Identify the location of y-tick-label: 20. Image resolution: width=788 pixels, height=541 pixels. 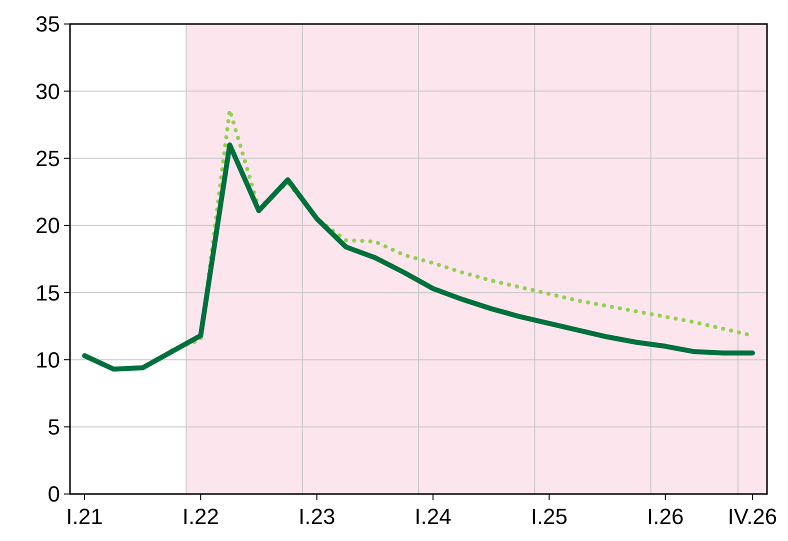
(48, 225).